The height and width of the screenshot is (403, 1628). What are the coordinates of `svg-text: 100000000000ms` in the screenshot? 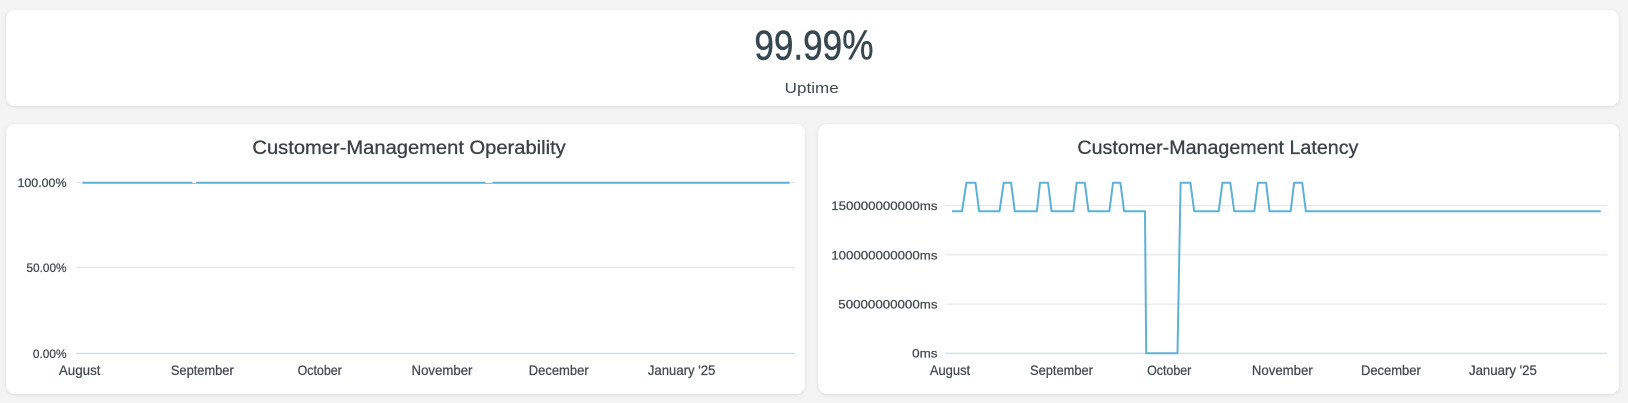 It's located at (884, 255).